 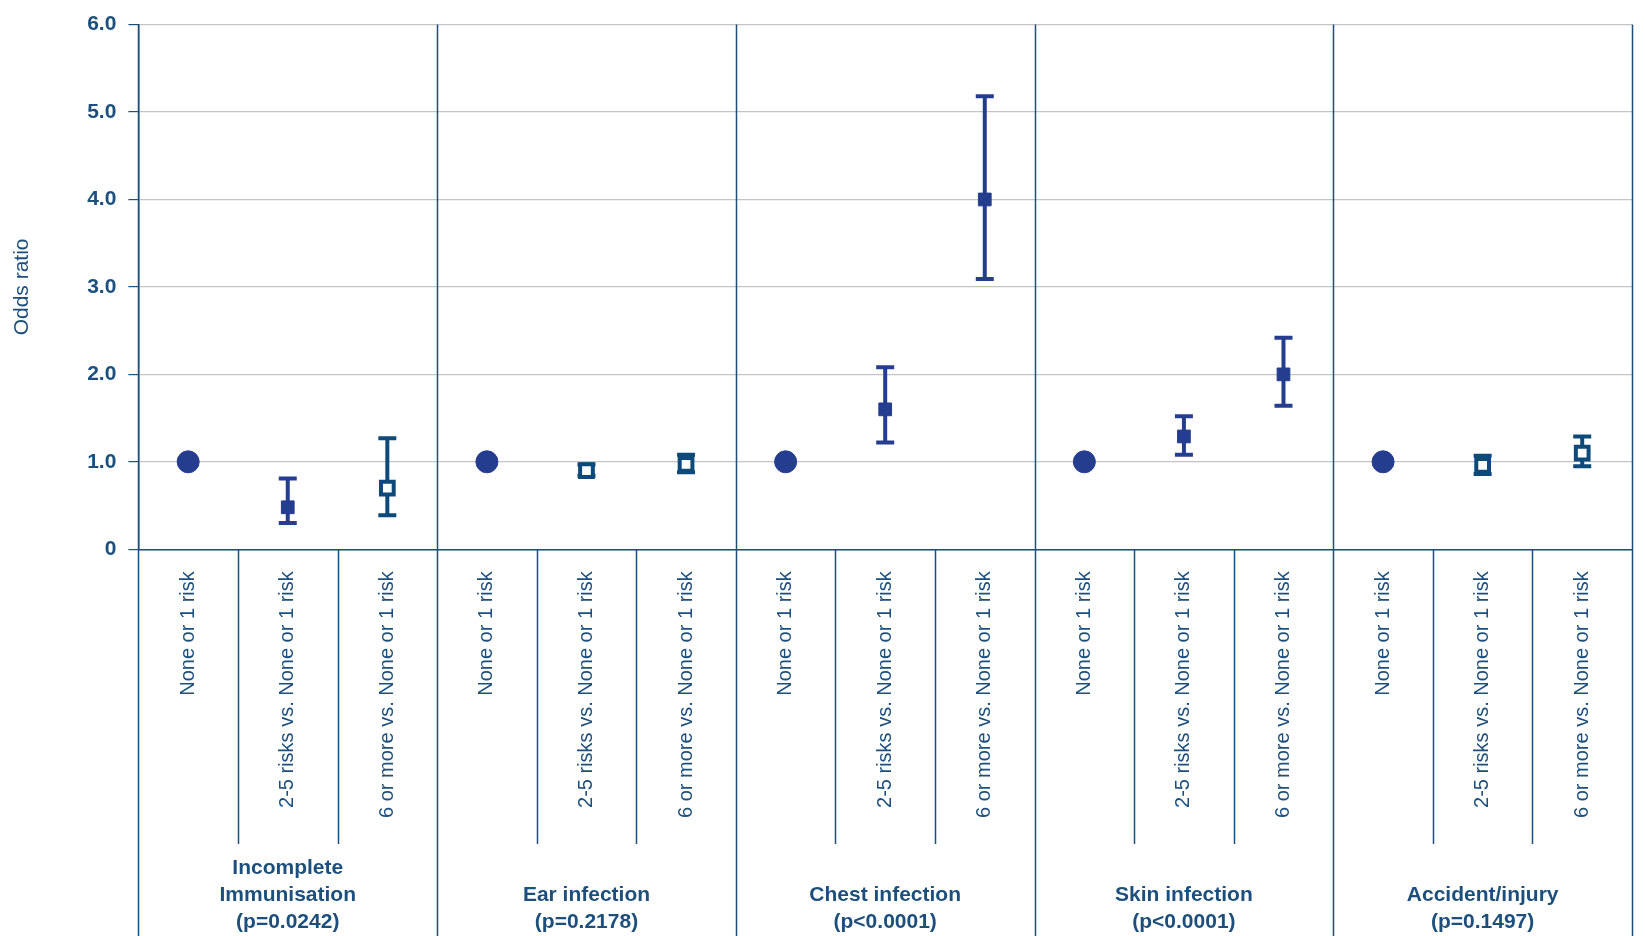 I want to click on y-tick-label: 2.0, so click(x=102, y=373).